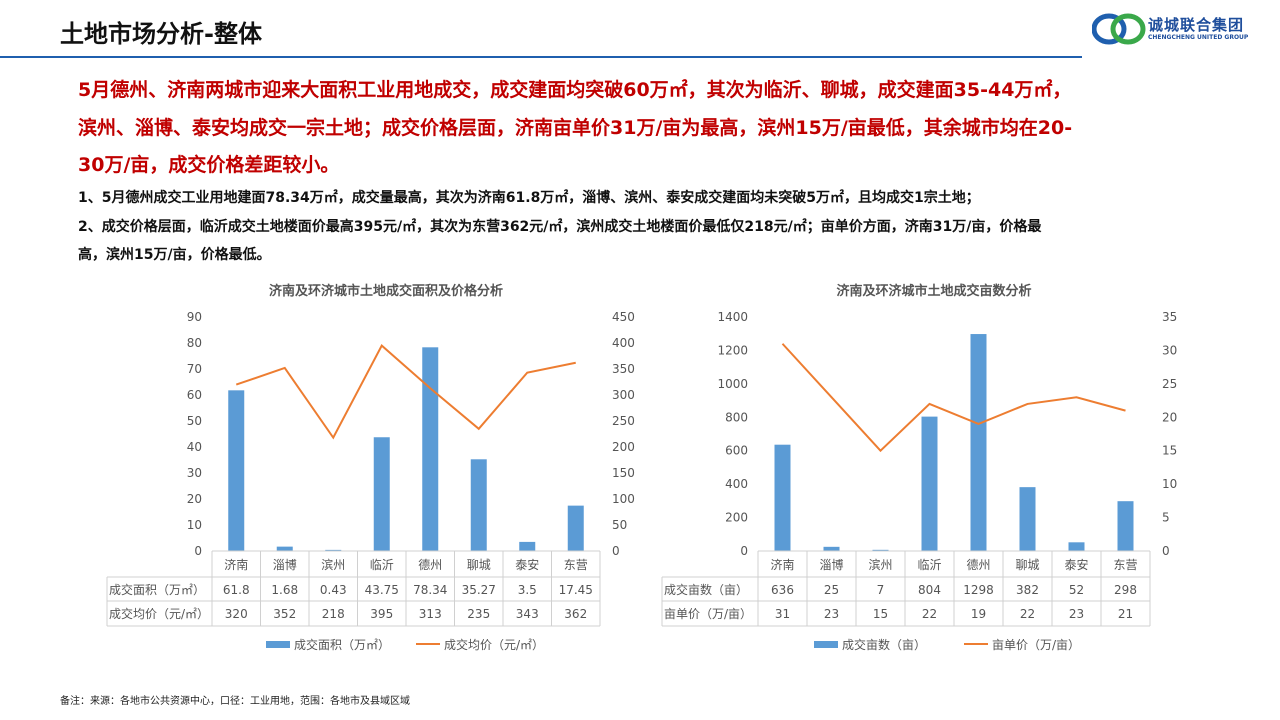 This screenshot has width=1280, height=720. Describe the element at coordinates (623, 317) in the screenshot. I see `y-right-tick: 450` at that location.